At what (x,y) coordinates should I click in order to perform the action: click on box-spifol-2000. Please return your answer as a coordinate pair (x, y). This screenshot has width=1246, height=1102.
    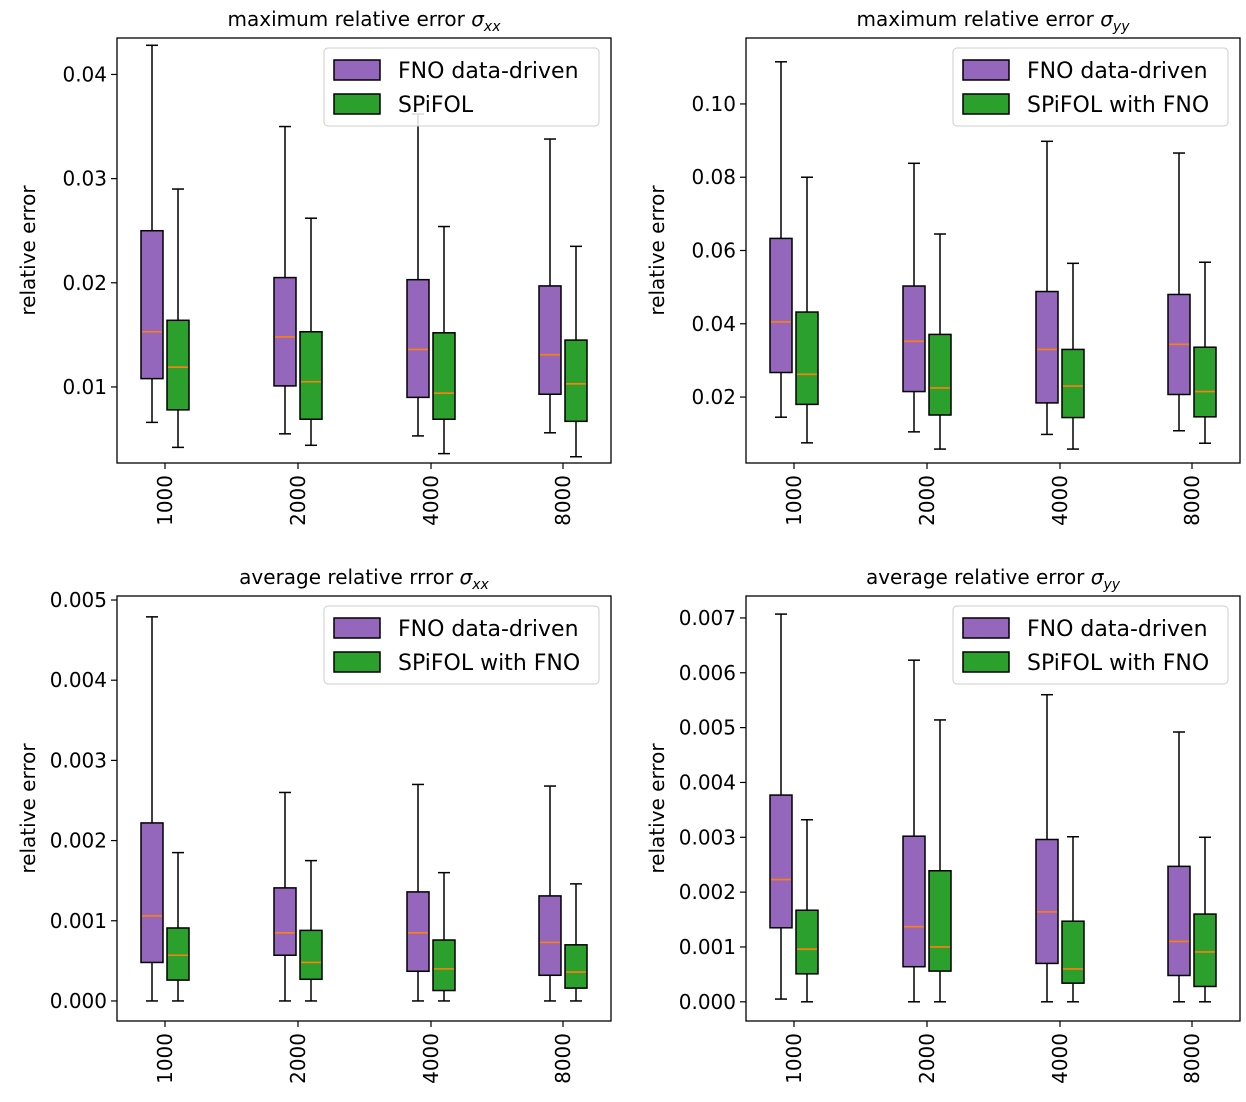
    Looking at the image, I should click on (311, 332).